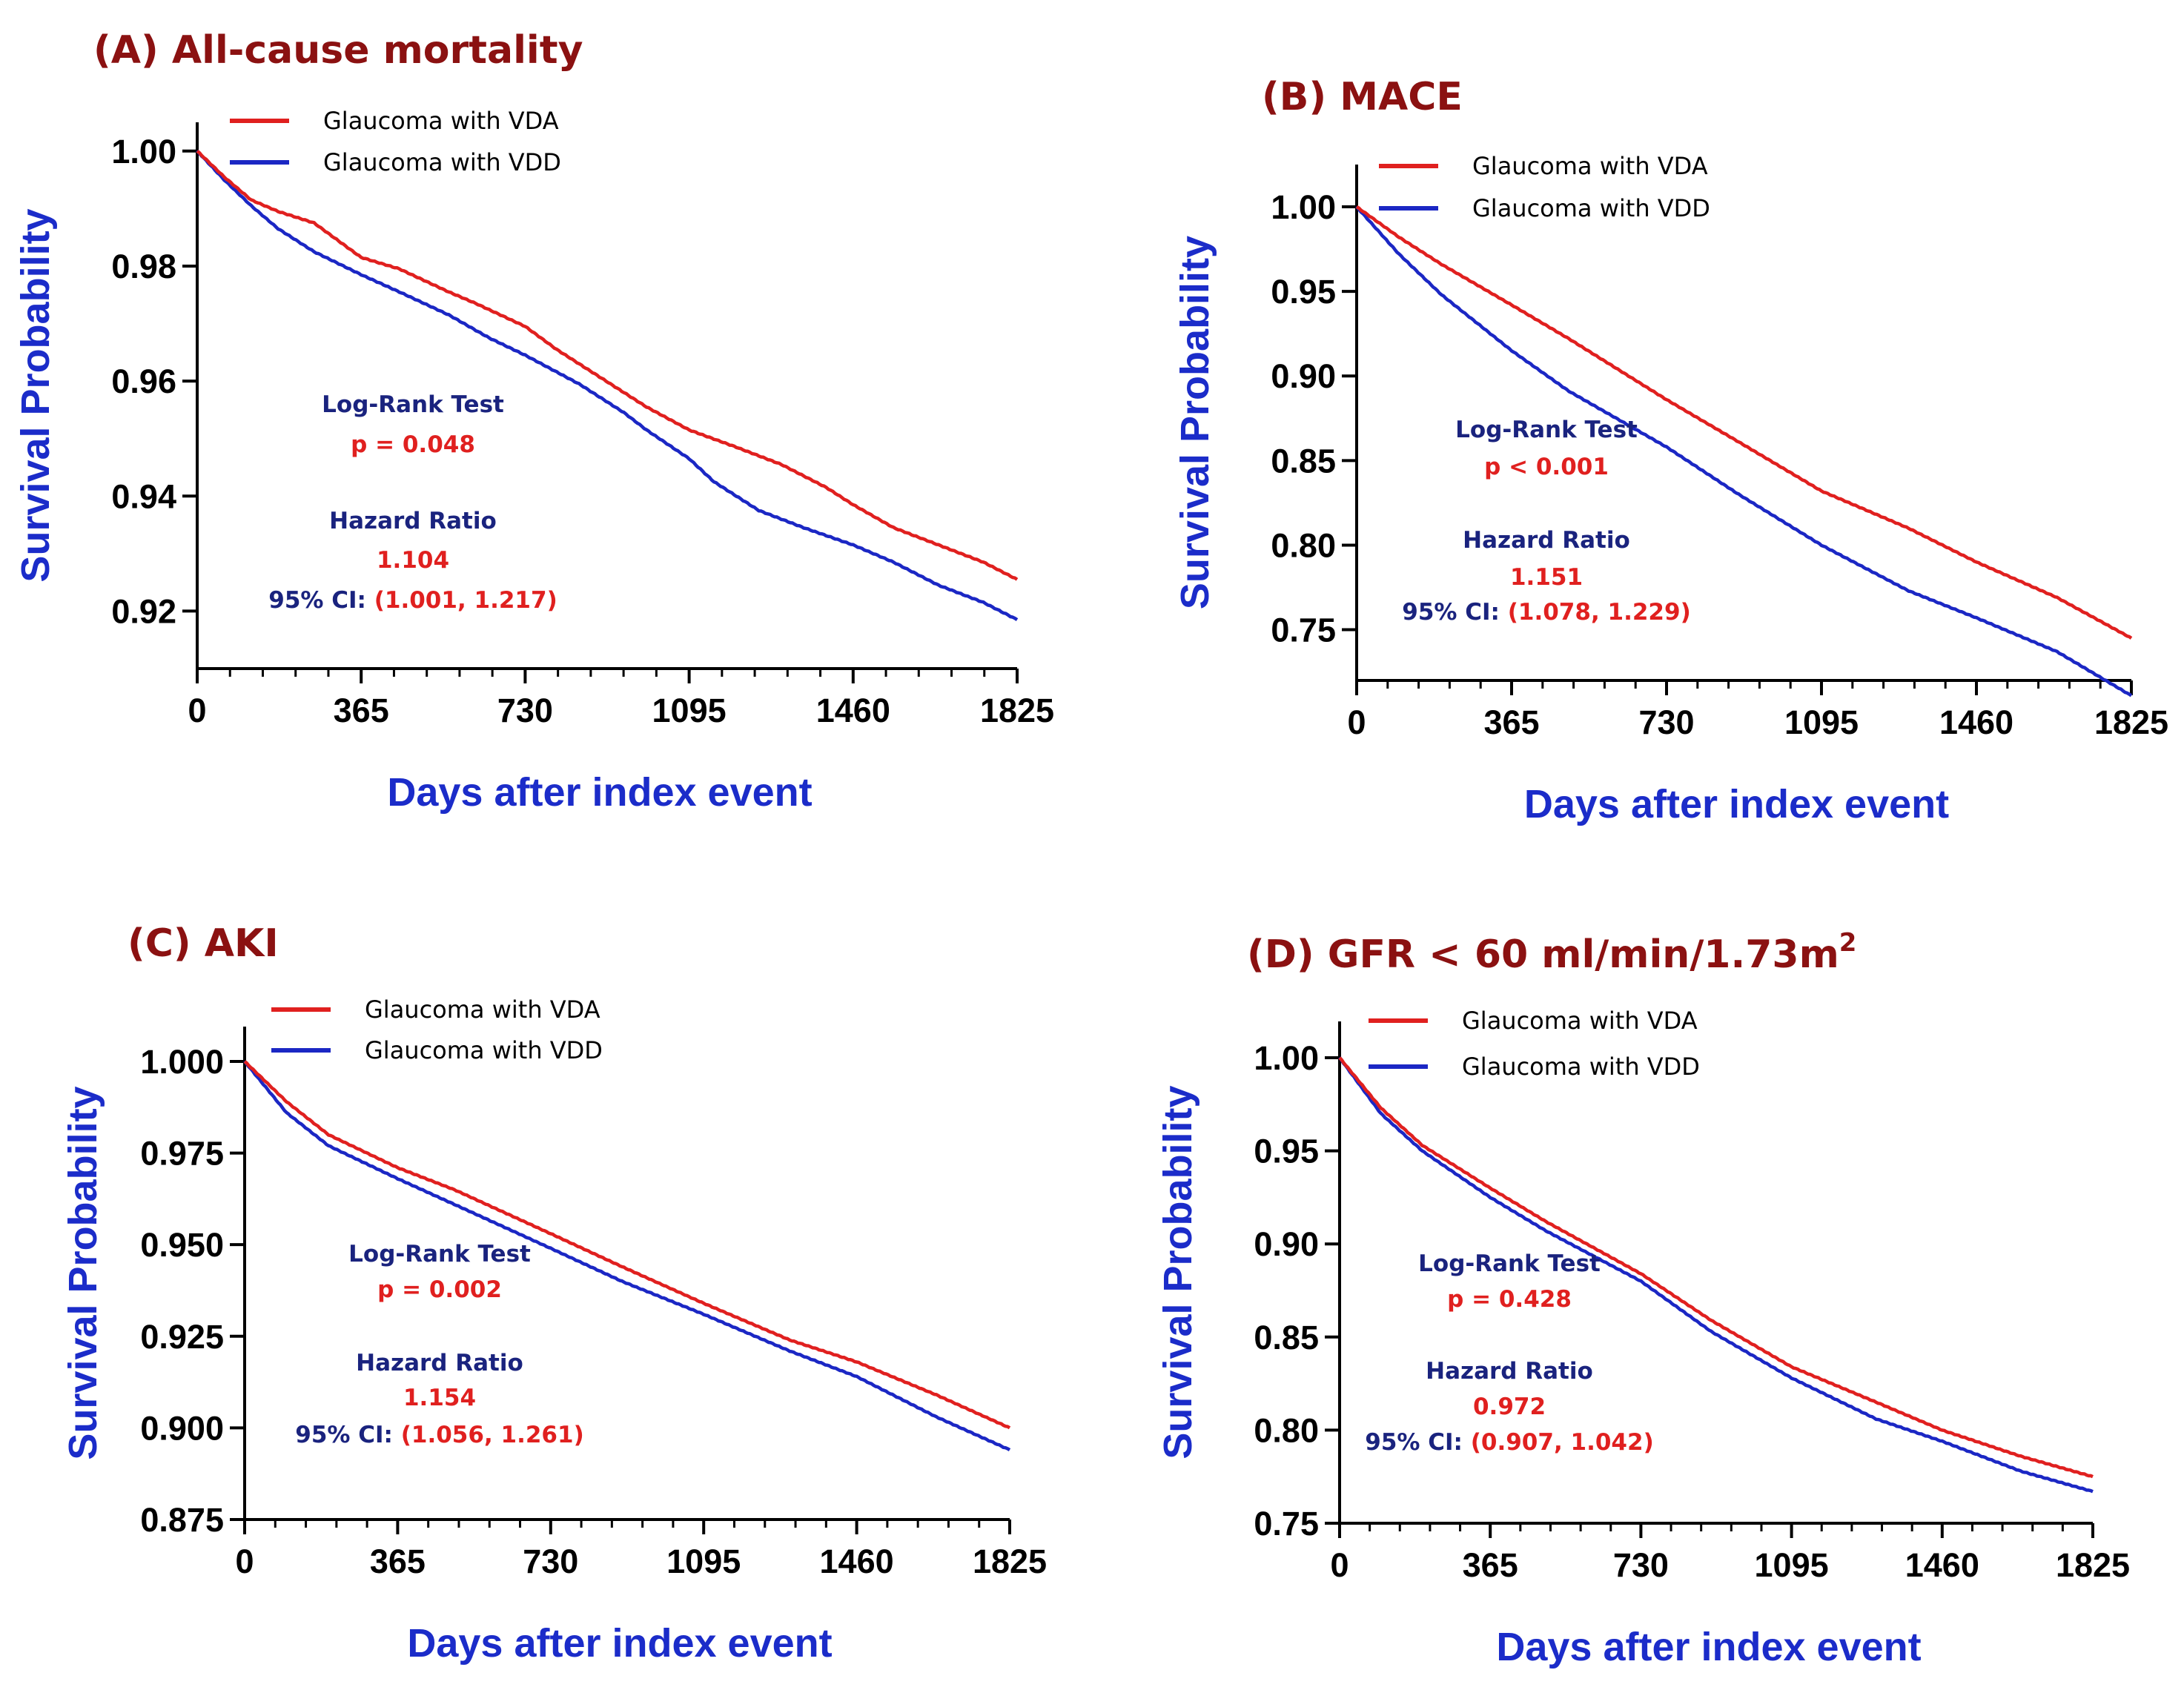 Image resolution: width=2184 pixels, height=1690 pixels. I want to click on panel-title: (A) All-cause mortality, so click(338, 50).